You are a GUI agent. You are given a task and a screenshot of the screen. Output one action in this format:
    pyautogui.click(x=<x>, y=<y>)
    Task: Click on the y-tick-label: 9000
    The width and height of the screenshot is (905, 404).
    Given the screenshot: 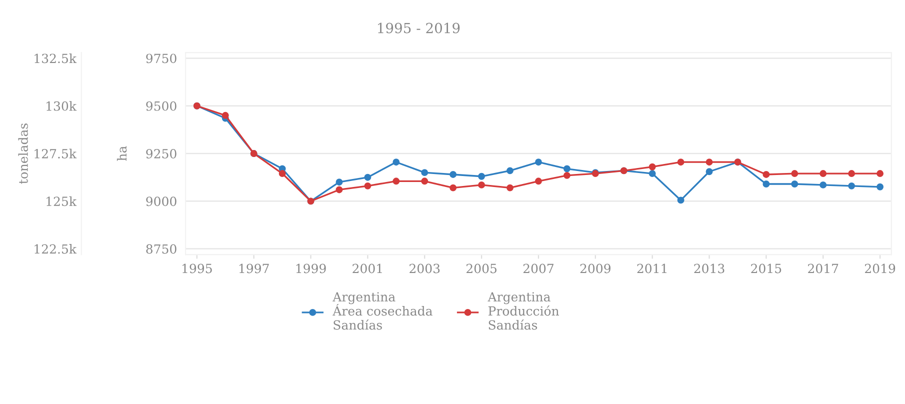 What is the action you would take?
    pyautogui.click(x=161, y=201)
    